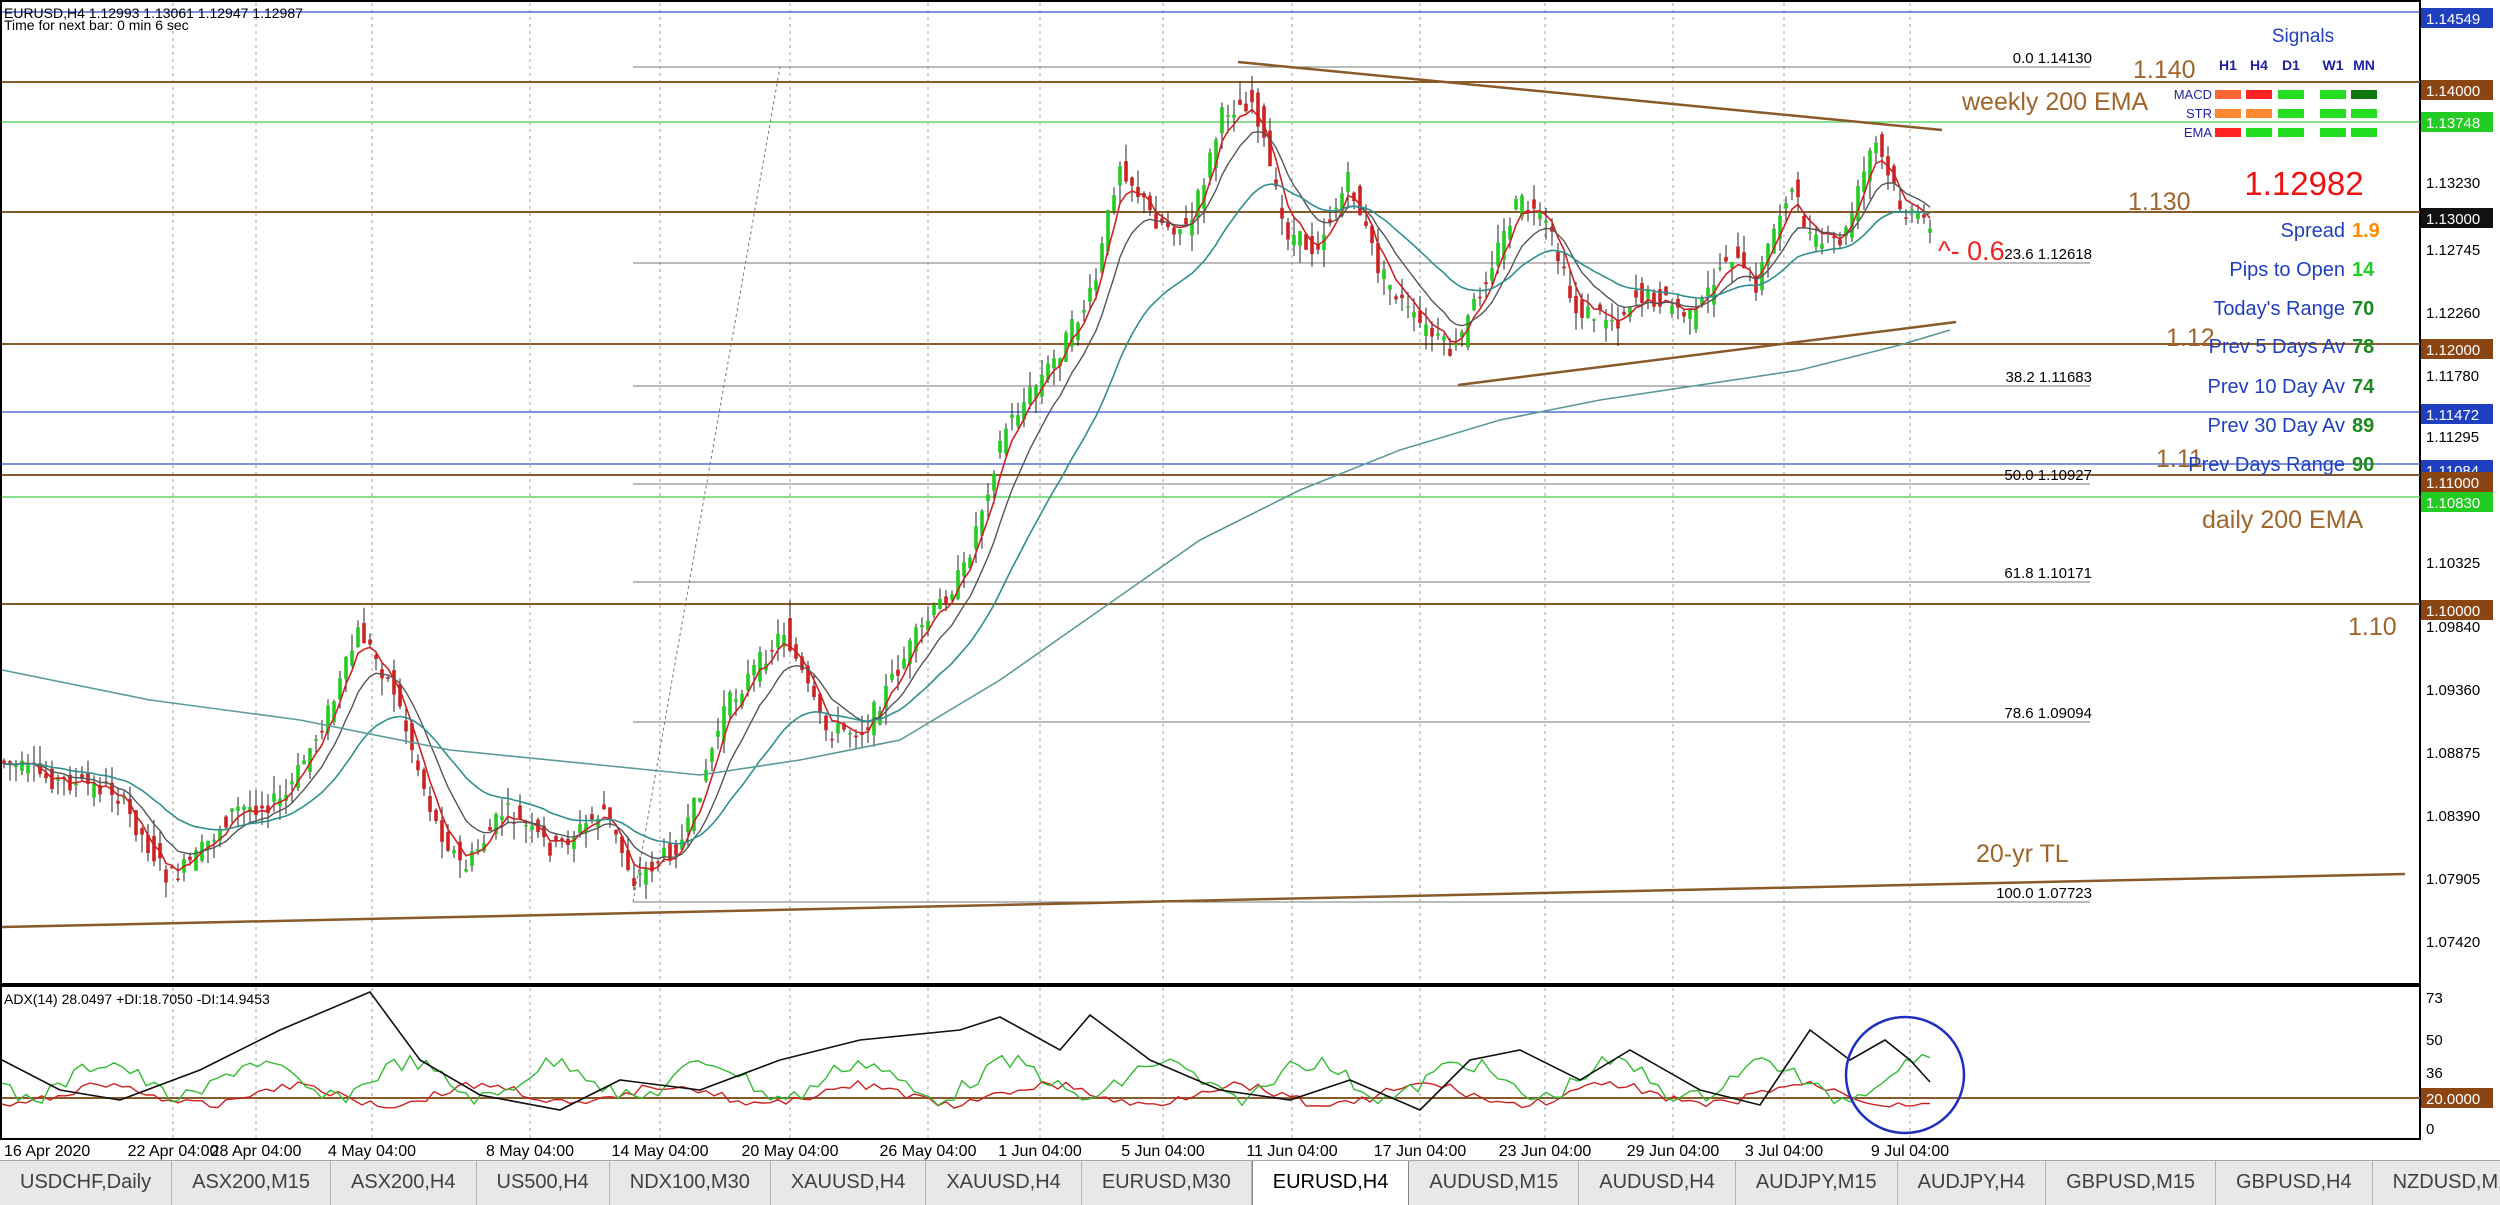 Image resolution: width=2500 pixels, height=1205 pixels. Describe the element at coordinates (2453, 19) in the screenshot. I see `price-badge-label: 1.14549` at that location.